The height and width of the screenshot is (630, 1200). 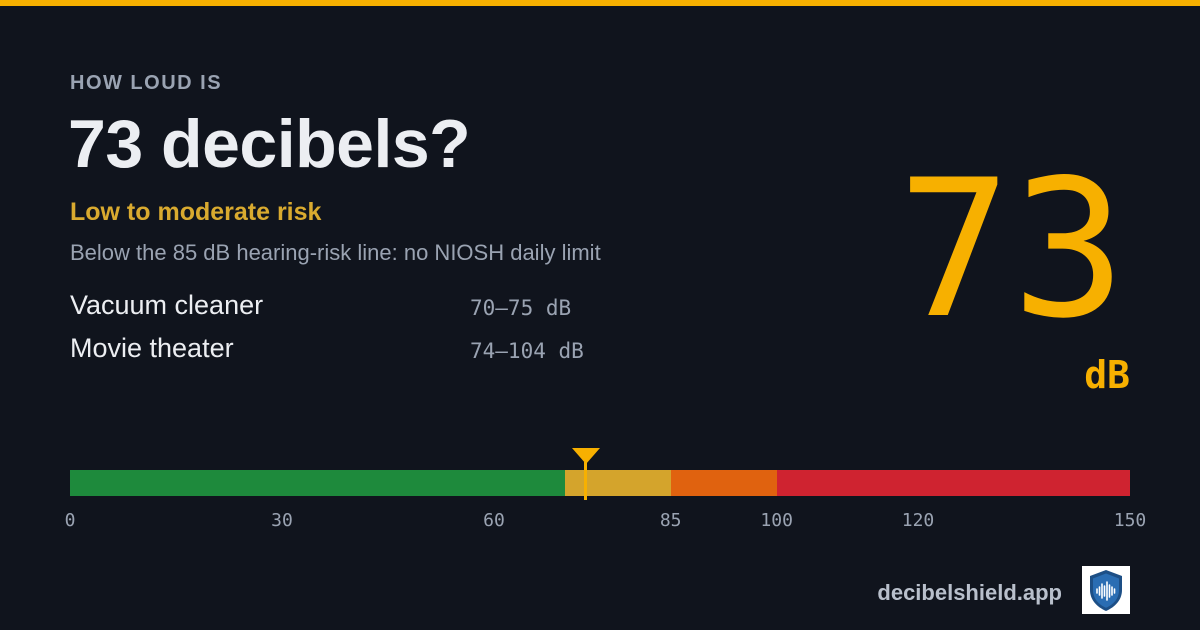 What do you see at coordinates (527, 351) in the screenshot?
I see `example-range: 74–104 dB` at bounding box center [527, 351].